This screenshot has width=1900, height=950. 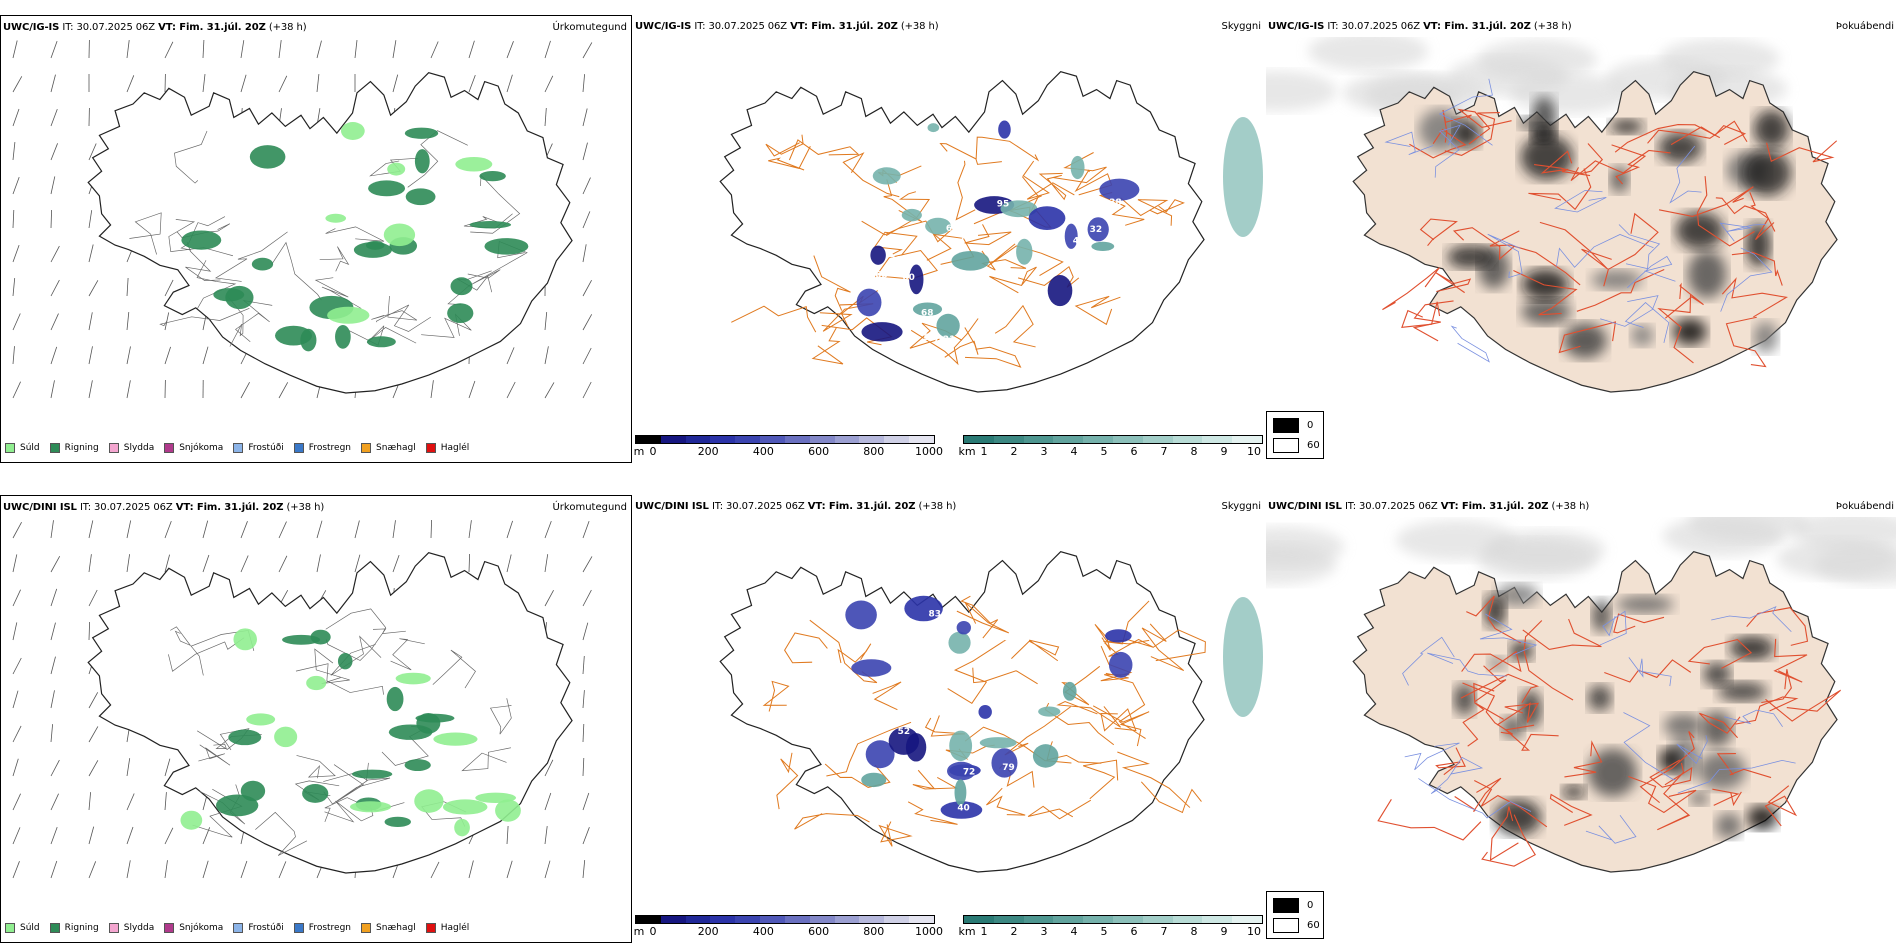 What do you see at coordinates (330, 712) in the screenshot?
I see `coastline` at bounding box center [330, 712].